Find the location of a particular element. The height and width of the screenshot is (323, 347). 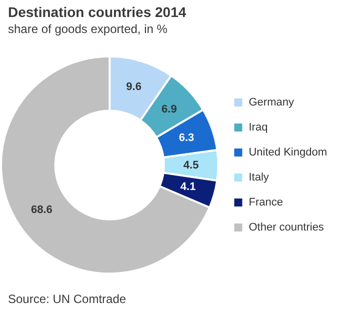

chart-title: Destination countries 2014 is located at coordinates (97, 12).